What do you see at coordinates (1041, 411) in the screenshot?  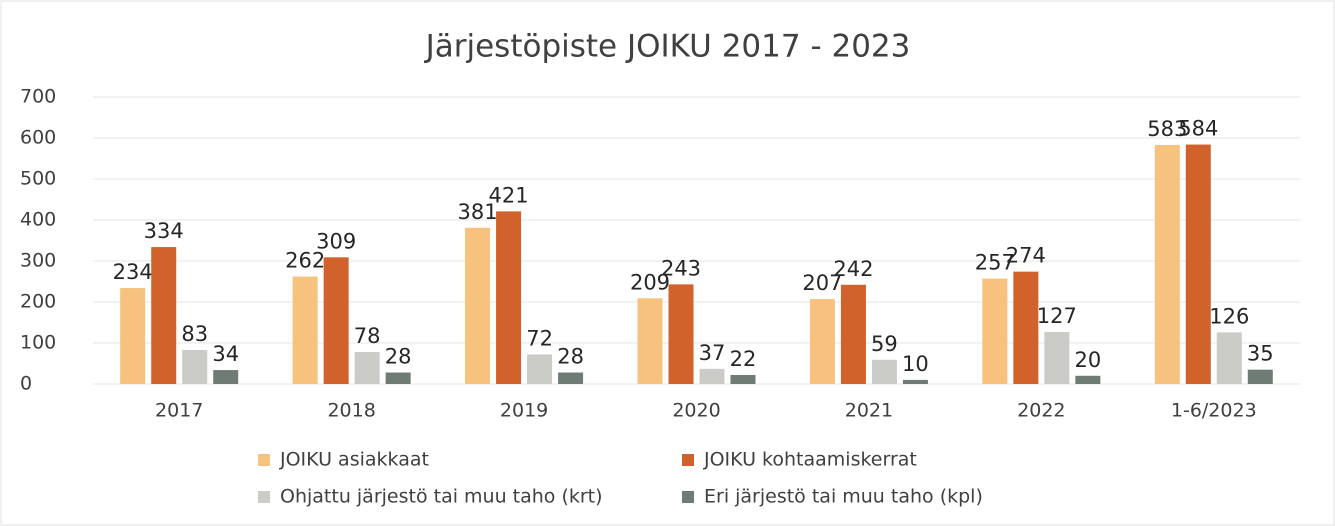 I see `x-tick-label: 2022` at bounding box center [1041, 411].